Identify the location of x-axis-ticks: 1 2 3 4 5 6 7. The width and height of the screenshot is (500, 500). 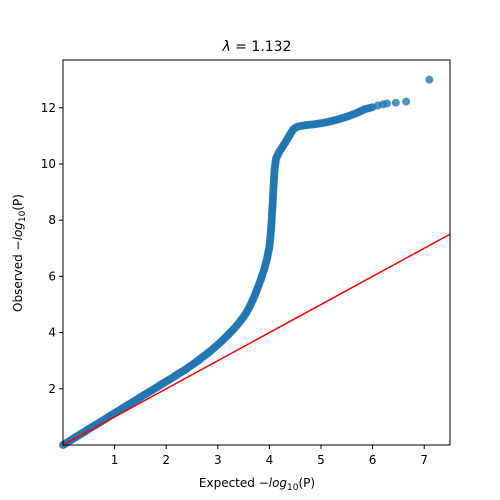
(269, 456).